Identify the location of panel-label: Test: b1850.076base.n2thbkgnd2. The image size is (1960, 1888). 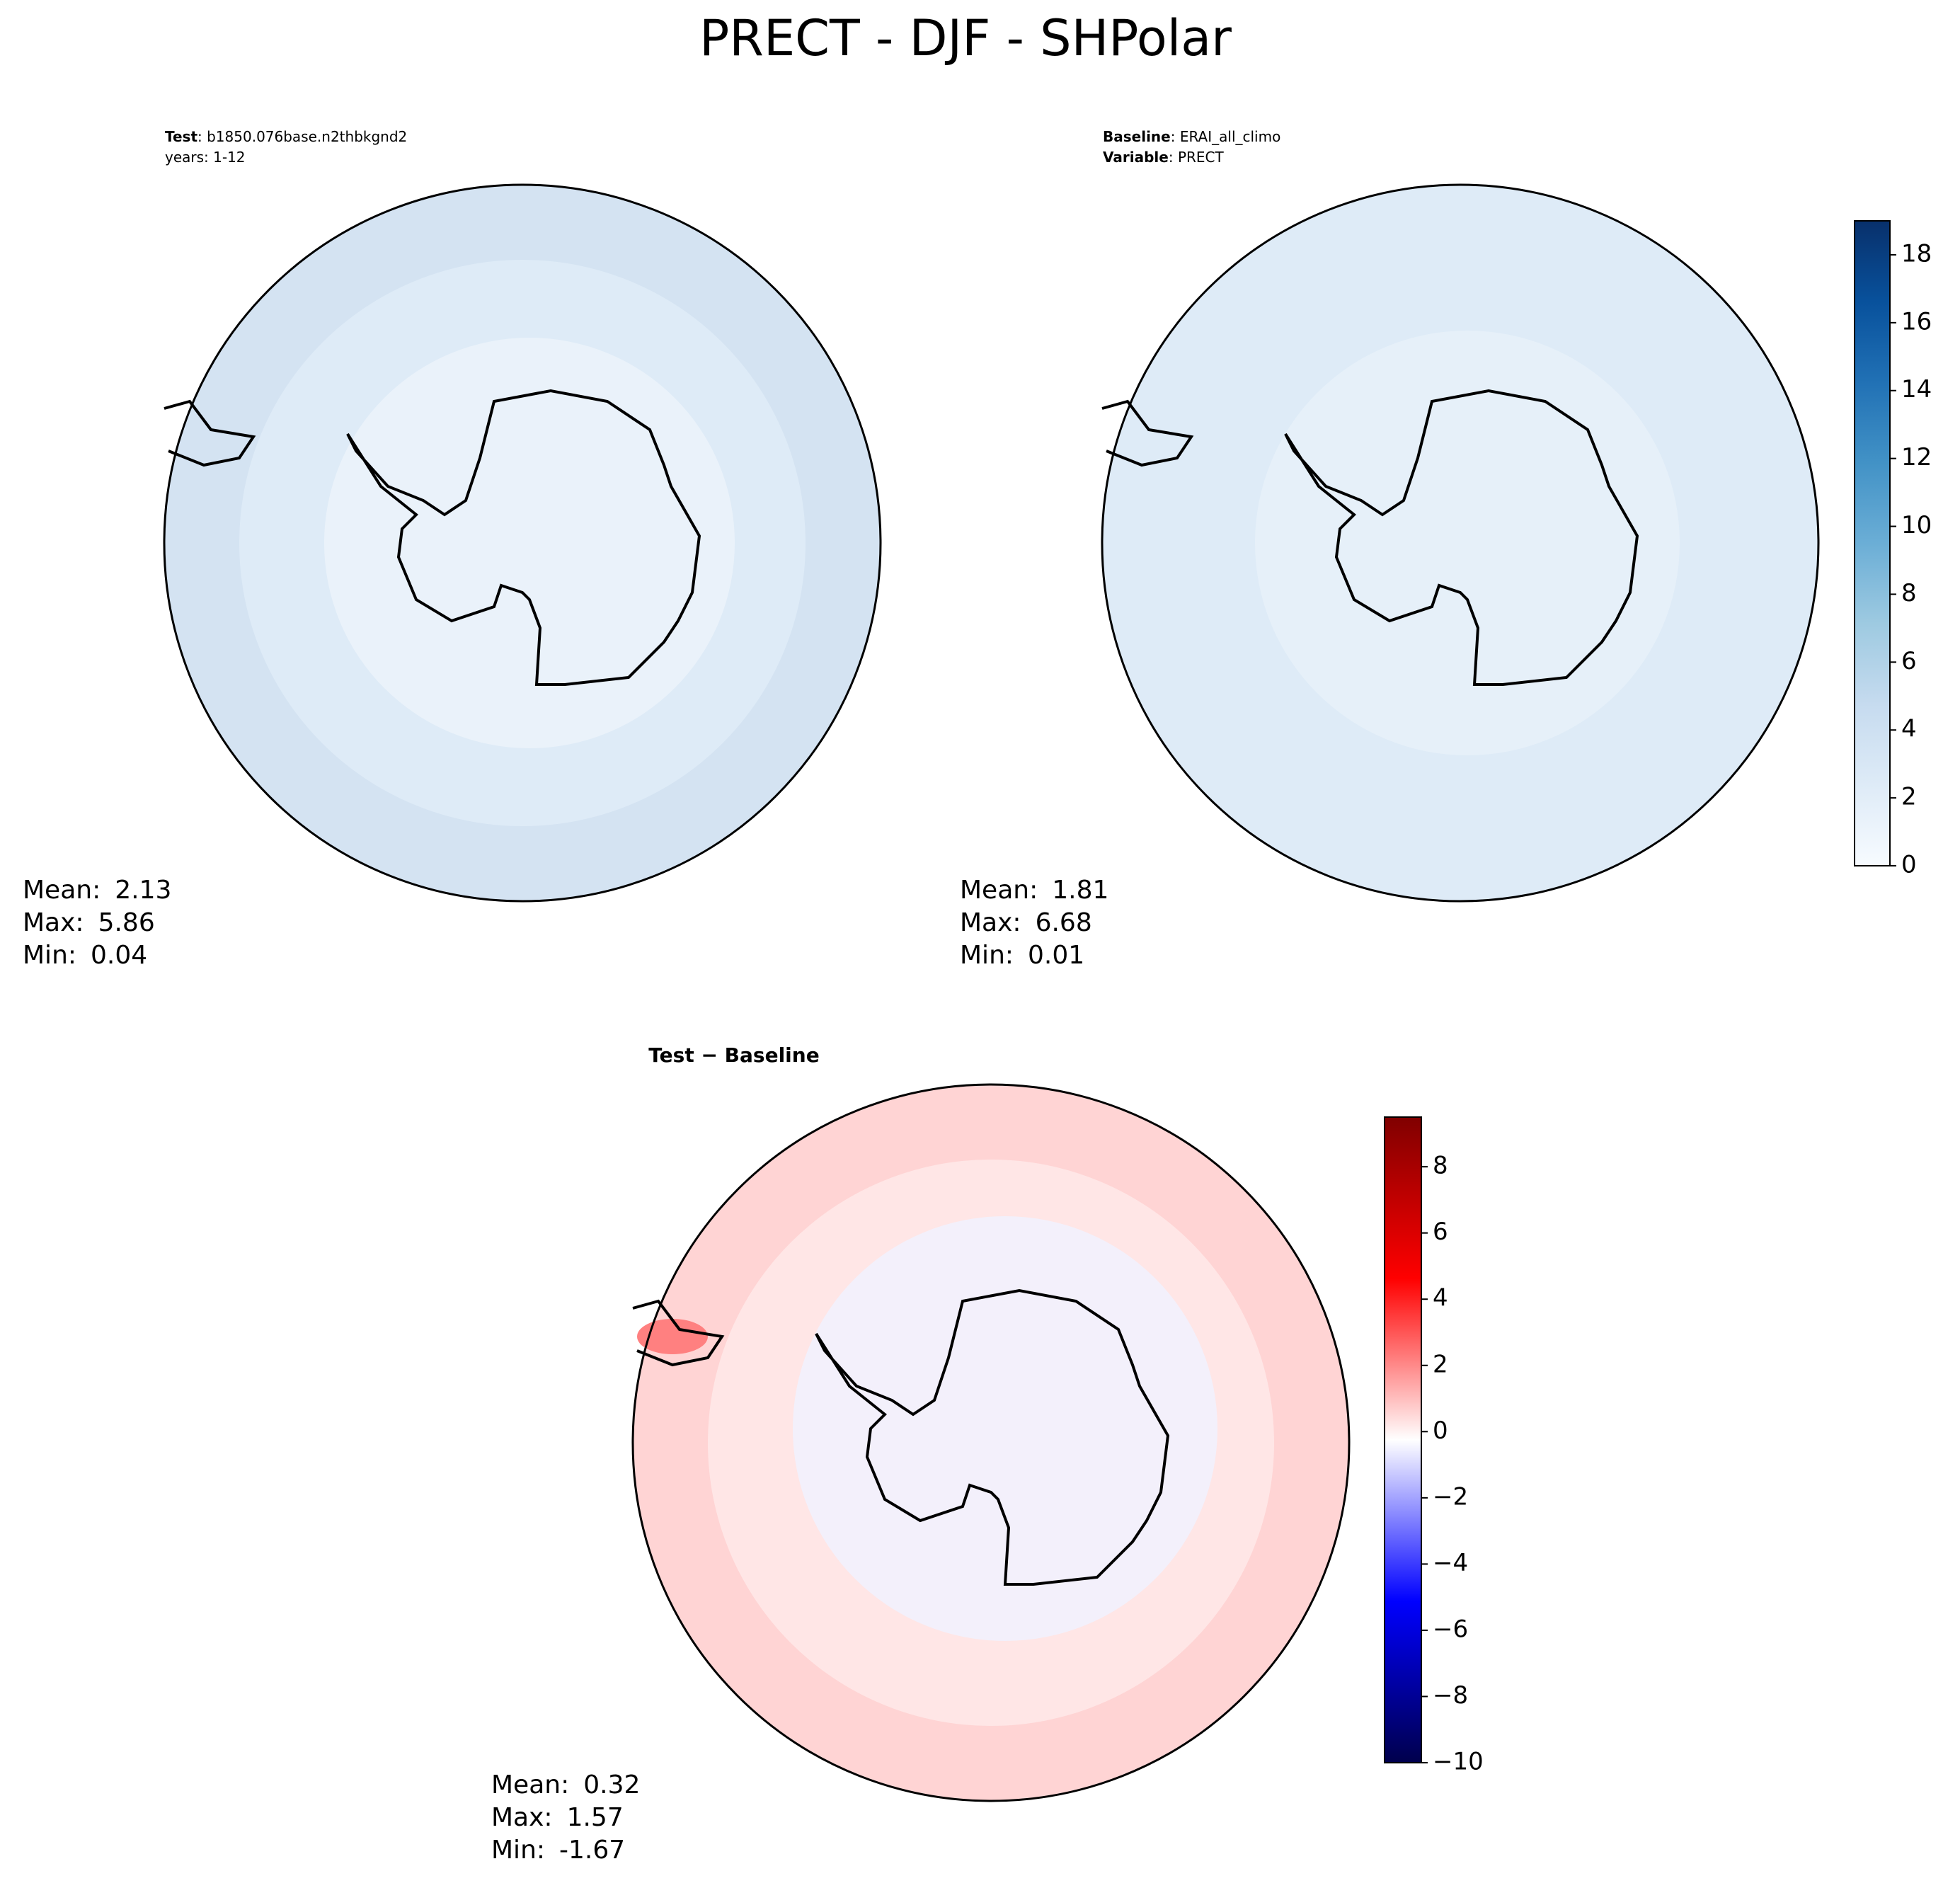
(286, 136).